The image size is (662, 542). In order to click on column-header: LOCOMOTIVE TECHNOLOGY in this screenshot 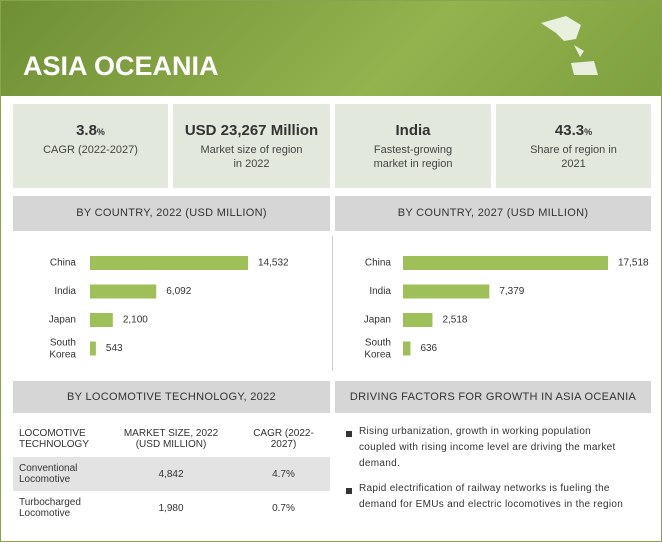, I will do `click(54, 439)`.